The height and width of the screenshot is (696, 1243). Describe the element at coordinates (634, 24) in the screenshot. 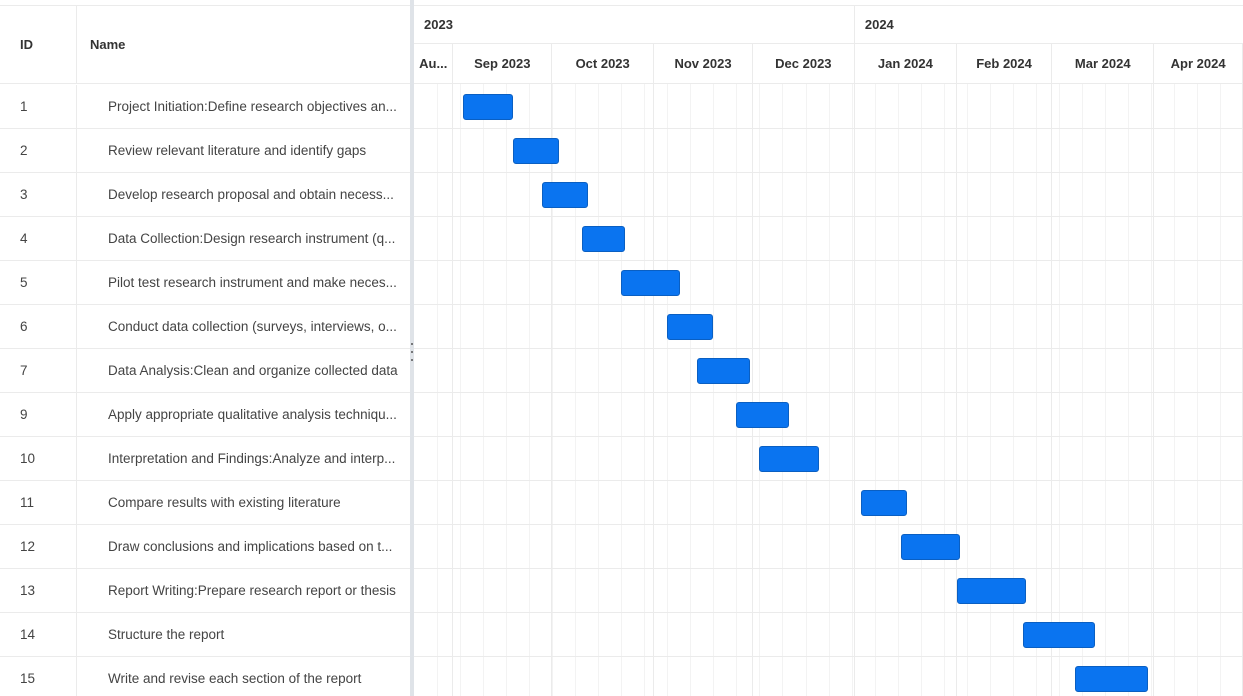

I see `timeline-year-label: 2023` at that location.